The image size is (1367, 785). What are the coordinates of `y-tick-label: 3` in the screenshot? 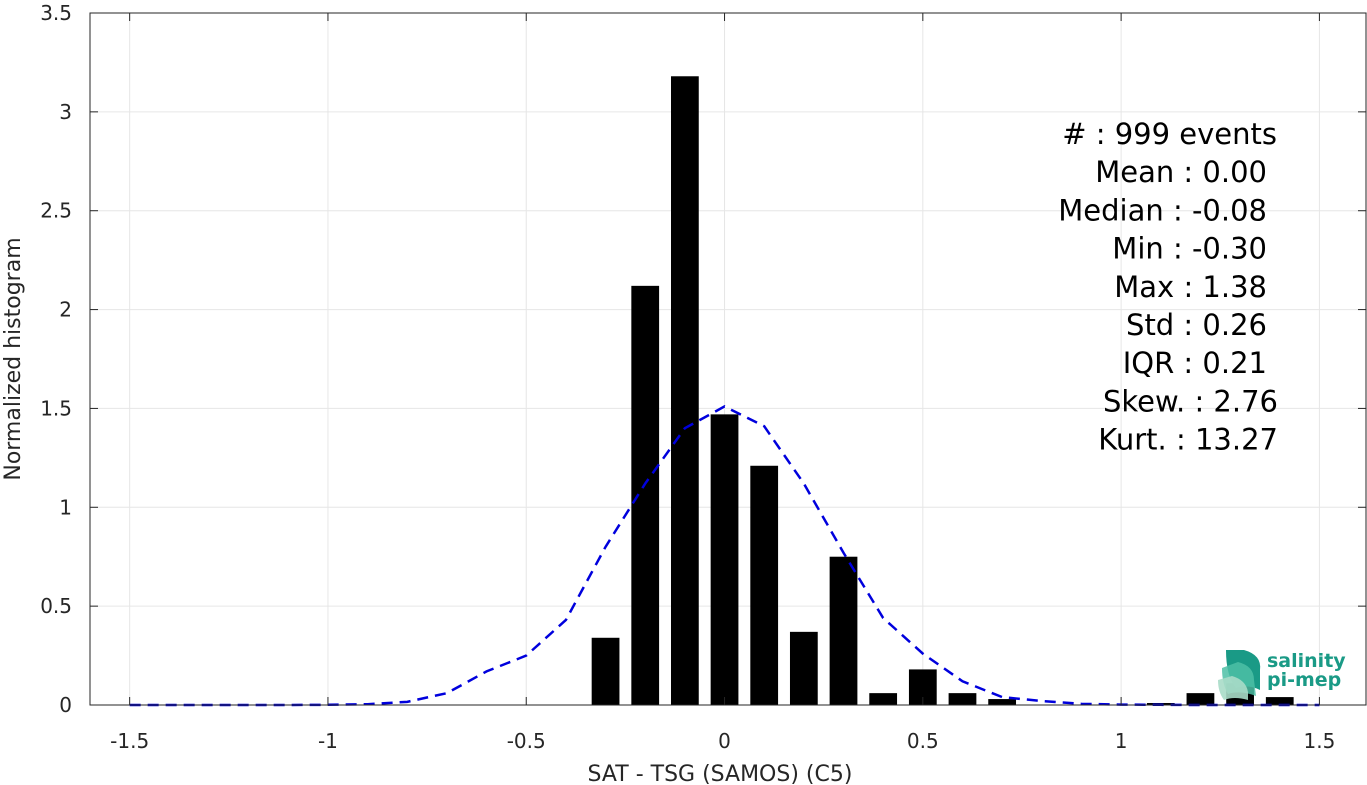 It's located at (65, 112).